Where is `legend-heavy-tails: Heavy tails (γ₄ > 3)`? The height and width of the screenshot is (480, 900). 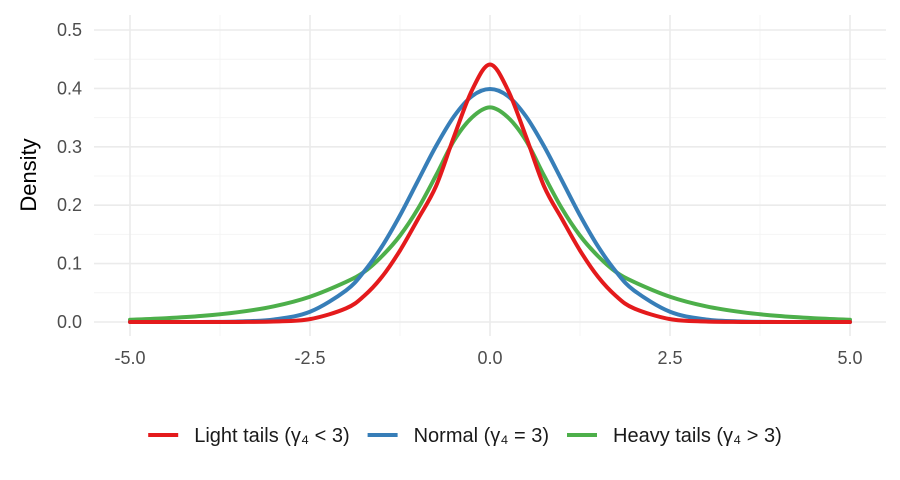
legend-heavy-tails: Heavy tails (γ₄ > 3) is located at coordinates (674, 436).